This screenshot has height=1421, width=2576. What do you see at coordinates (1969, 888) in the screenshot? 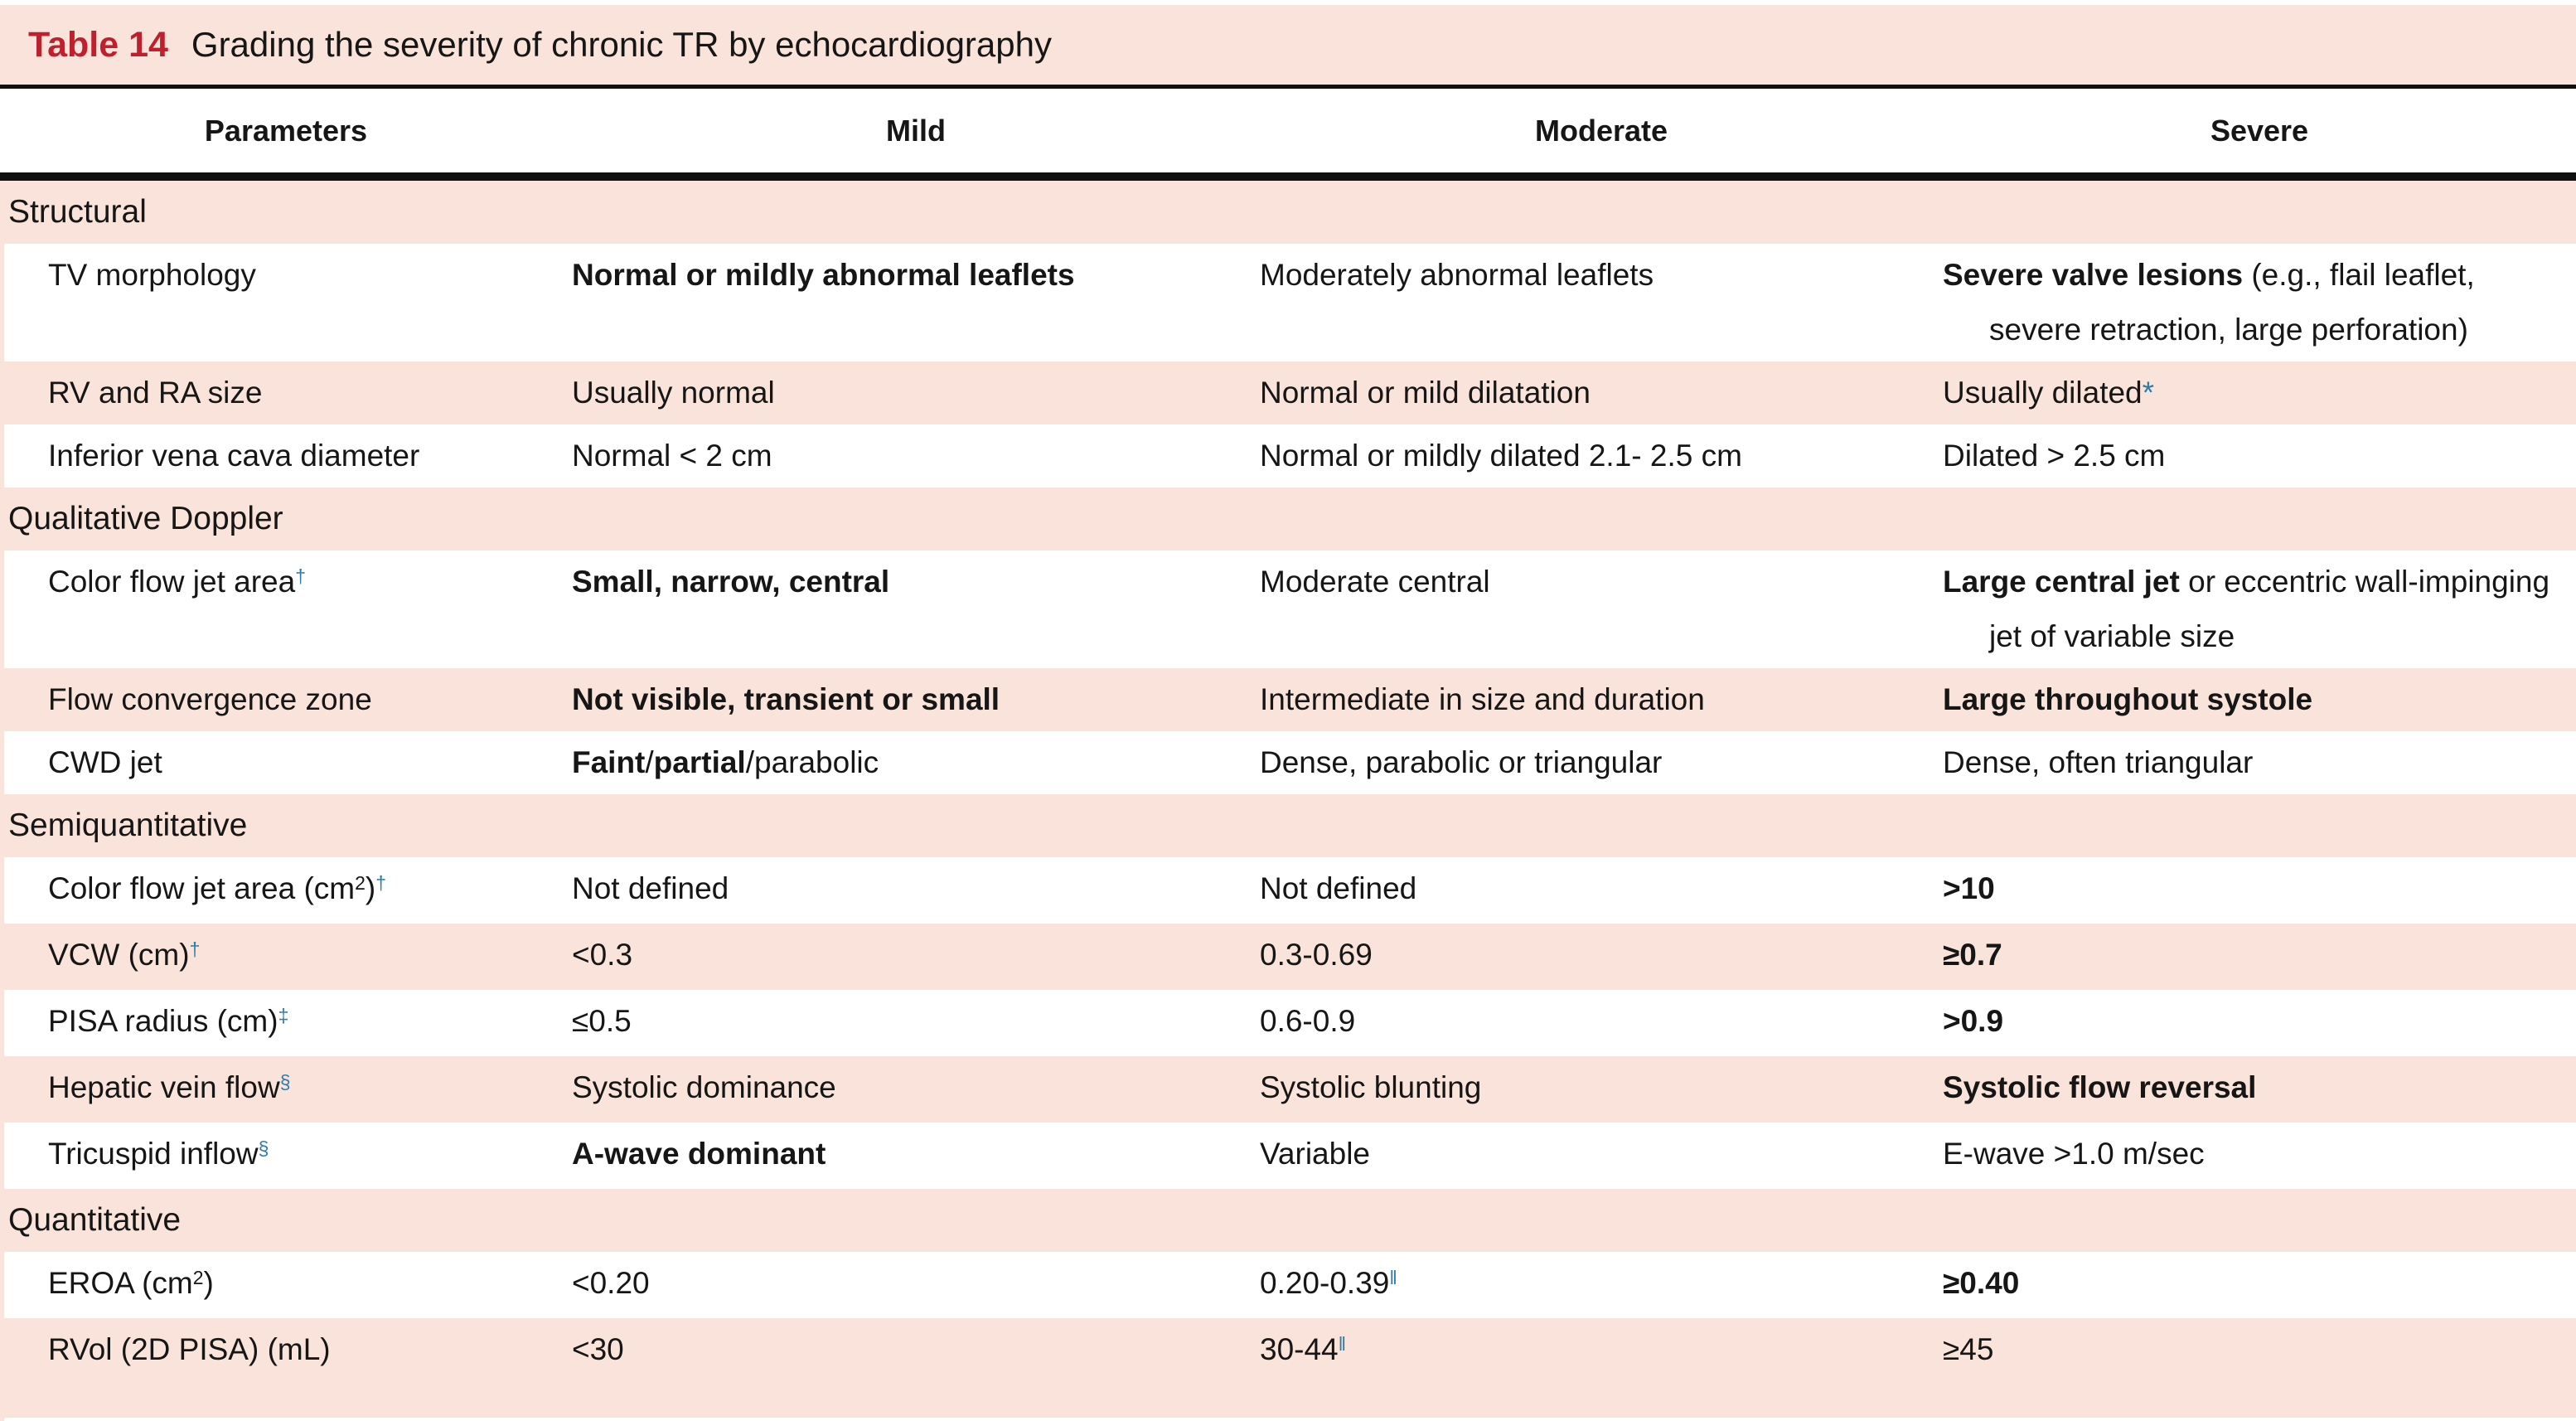
I see `cell-text: >10` at bounding box center [1969, 888].